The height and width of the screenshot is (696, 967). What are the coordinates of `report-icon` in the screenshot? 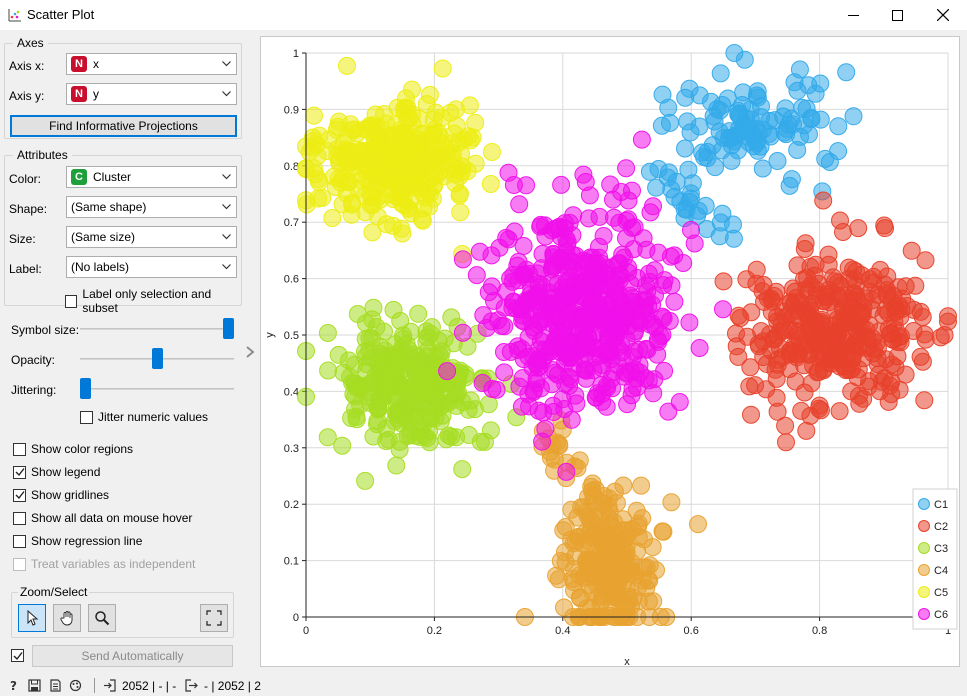 It's located at (55, 685).